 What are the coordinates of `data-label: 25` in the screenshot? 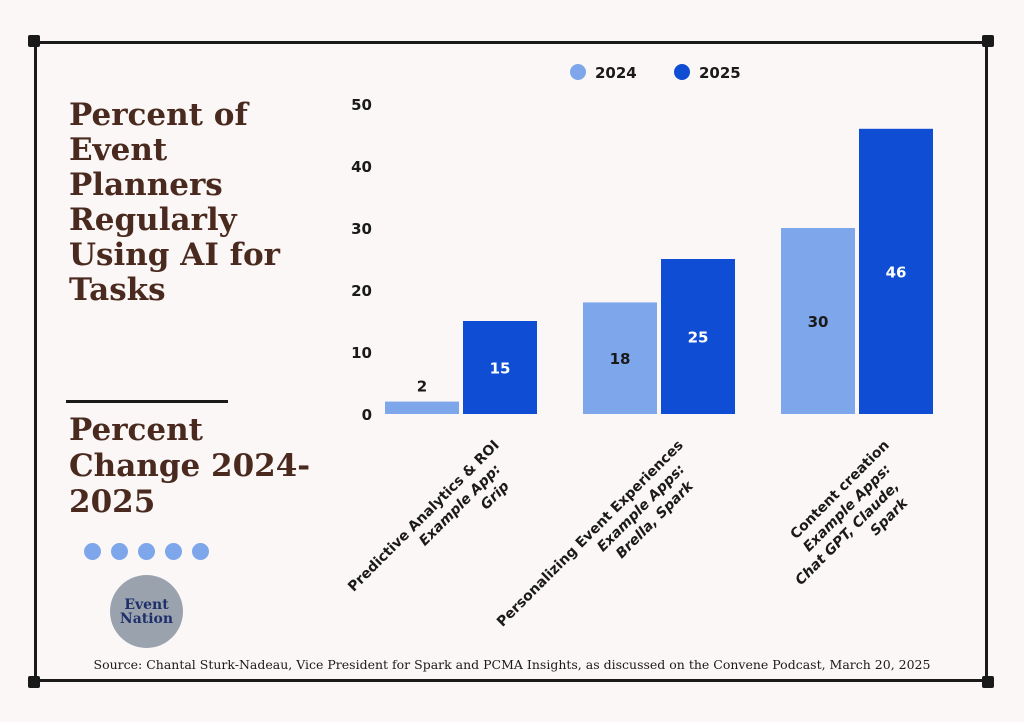 It's located at (698, 338).